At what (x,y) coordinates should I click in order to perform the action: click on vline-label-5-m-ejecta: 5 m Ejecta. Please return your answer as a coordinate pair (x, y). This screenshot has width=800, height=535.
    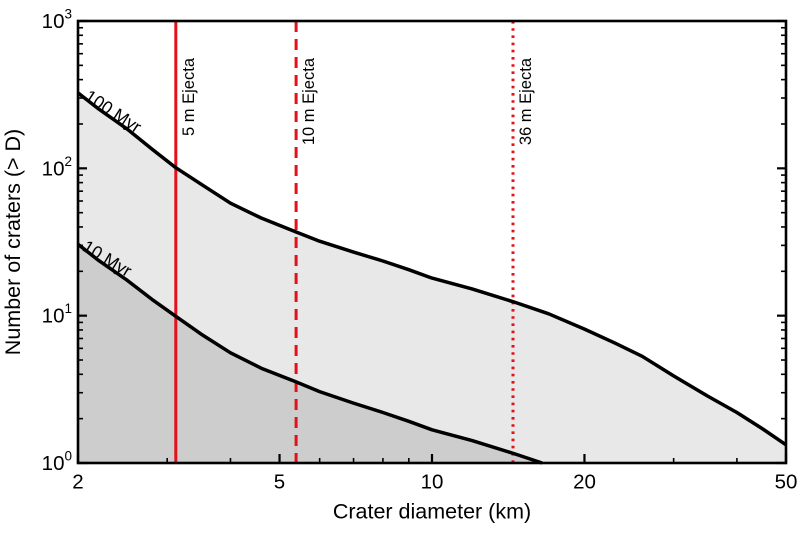
    Looking at the image, I should click on (189, 96).